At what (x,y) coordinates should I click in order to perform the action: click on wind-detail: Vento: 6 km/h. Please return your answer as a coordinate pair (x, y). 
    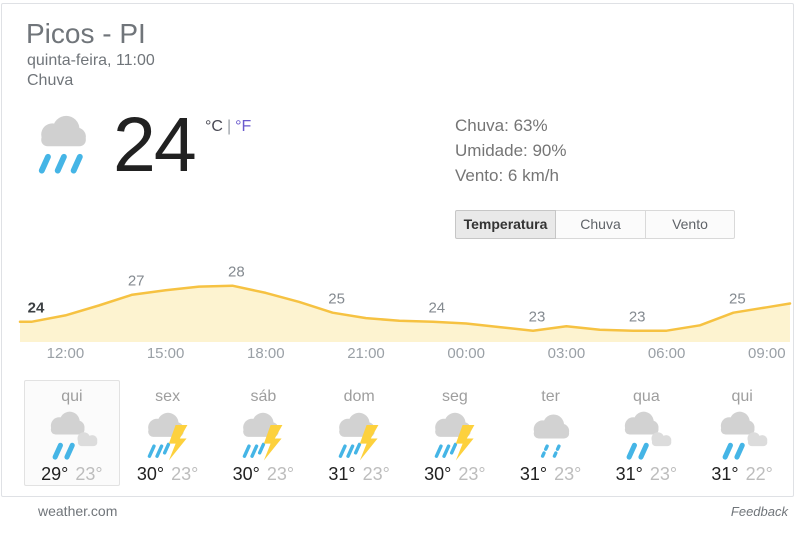
    Looking at the image, I should click on (507, 175).